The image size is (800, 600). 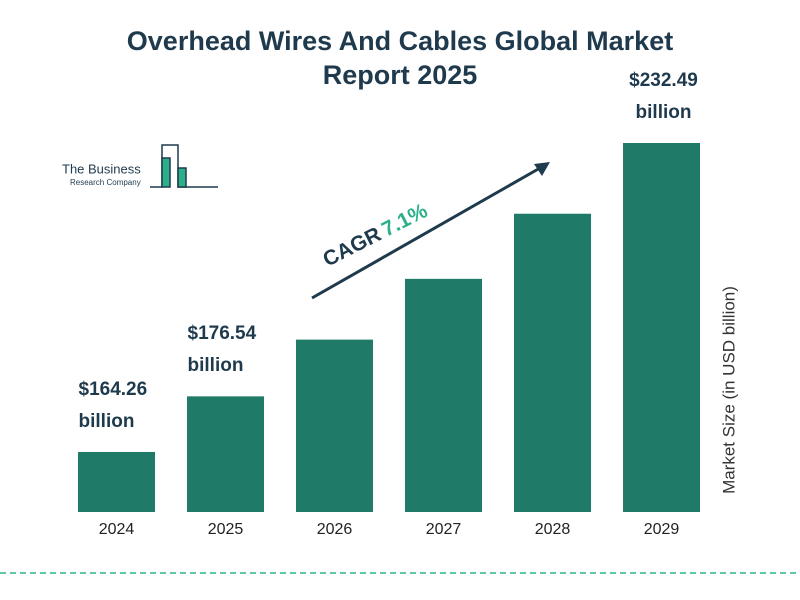 What do you see at coordinates (117, 529) in the screenshot?
I see `x-tick-label: 2024` at bounding box center [117, 529].